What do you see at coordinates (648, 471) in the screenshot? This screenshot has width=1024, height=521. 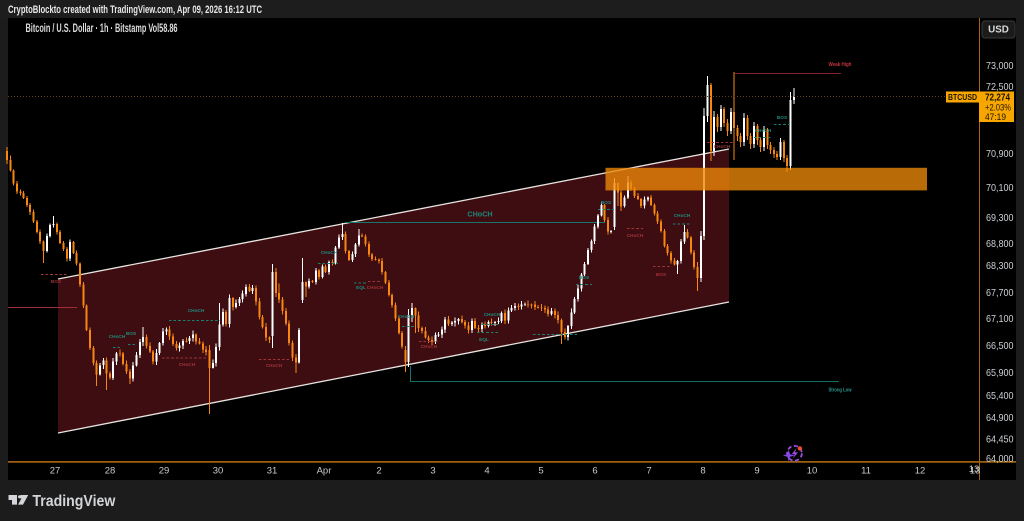 I see `svg-text: 7` at bounding box center [648, 471].